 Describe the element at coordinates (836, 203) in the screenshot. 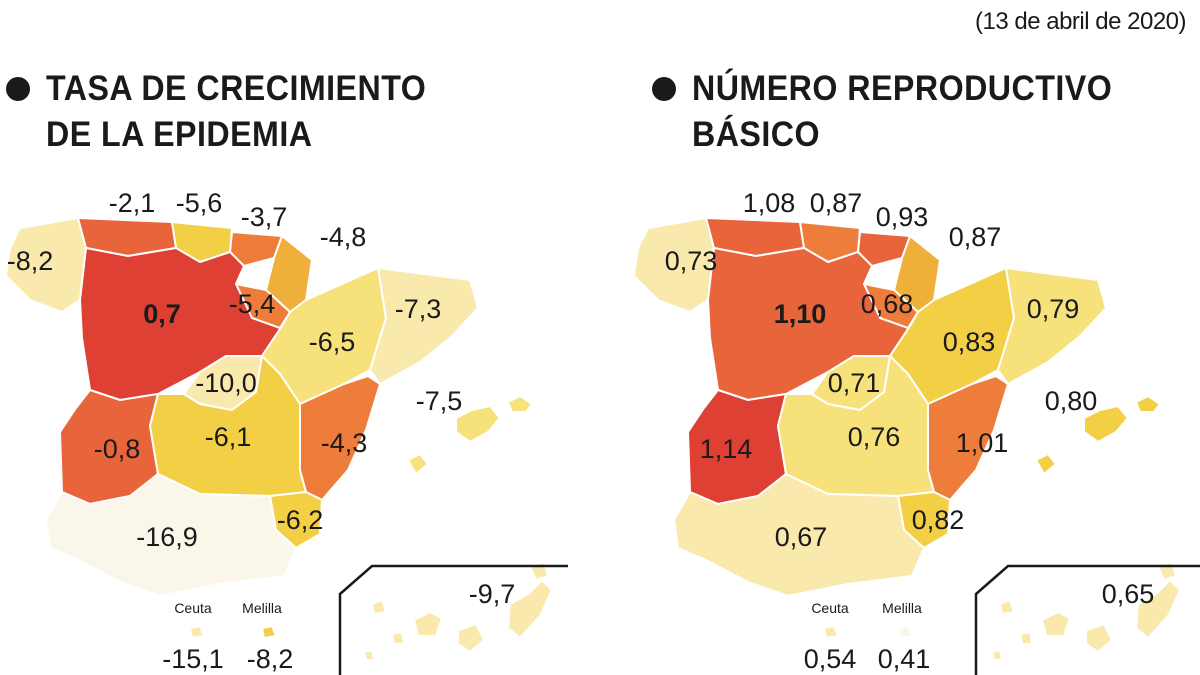

I see `label-cantabria: 0,87` at that location.